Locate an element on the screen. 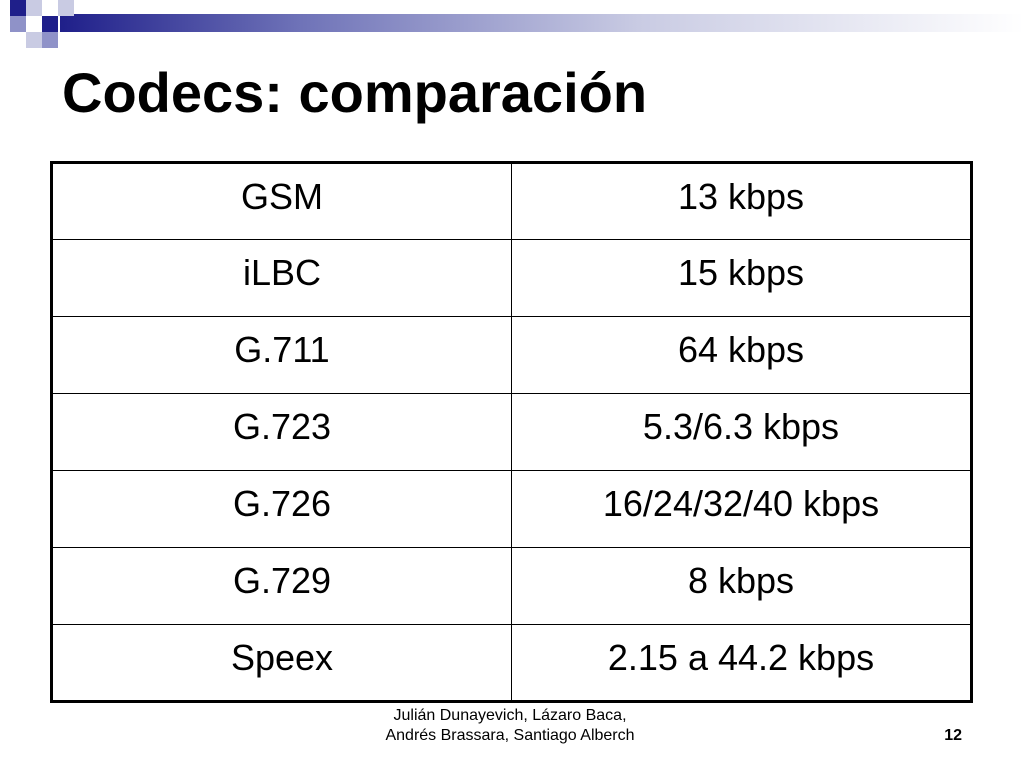  footer-credit-line: Andrés Brassara, Santiago Alberch is located at coordinates (510, 735).